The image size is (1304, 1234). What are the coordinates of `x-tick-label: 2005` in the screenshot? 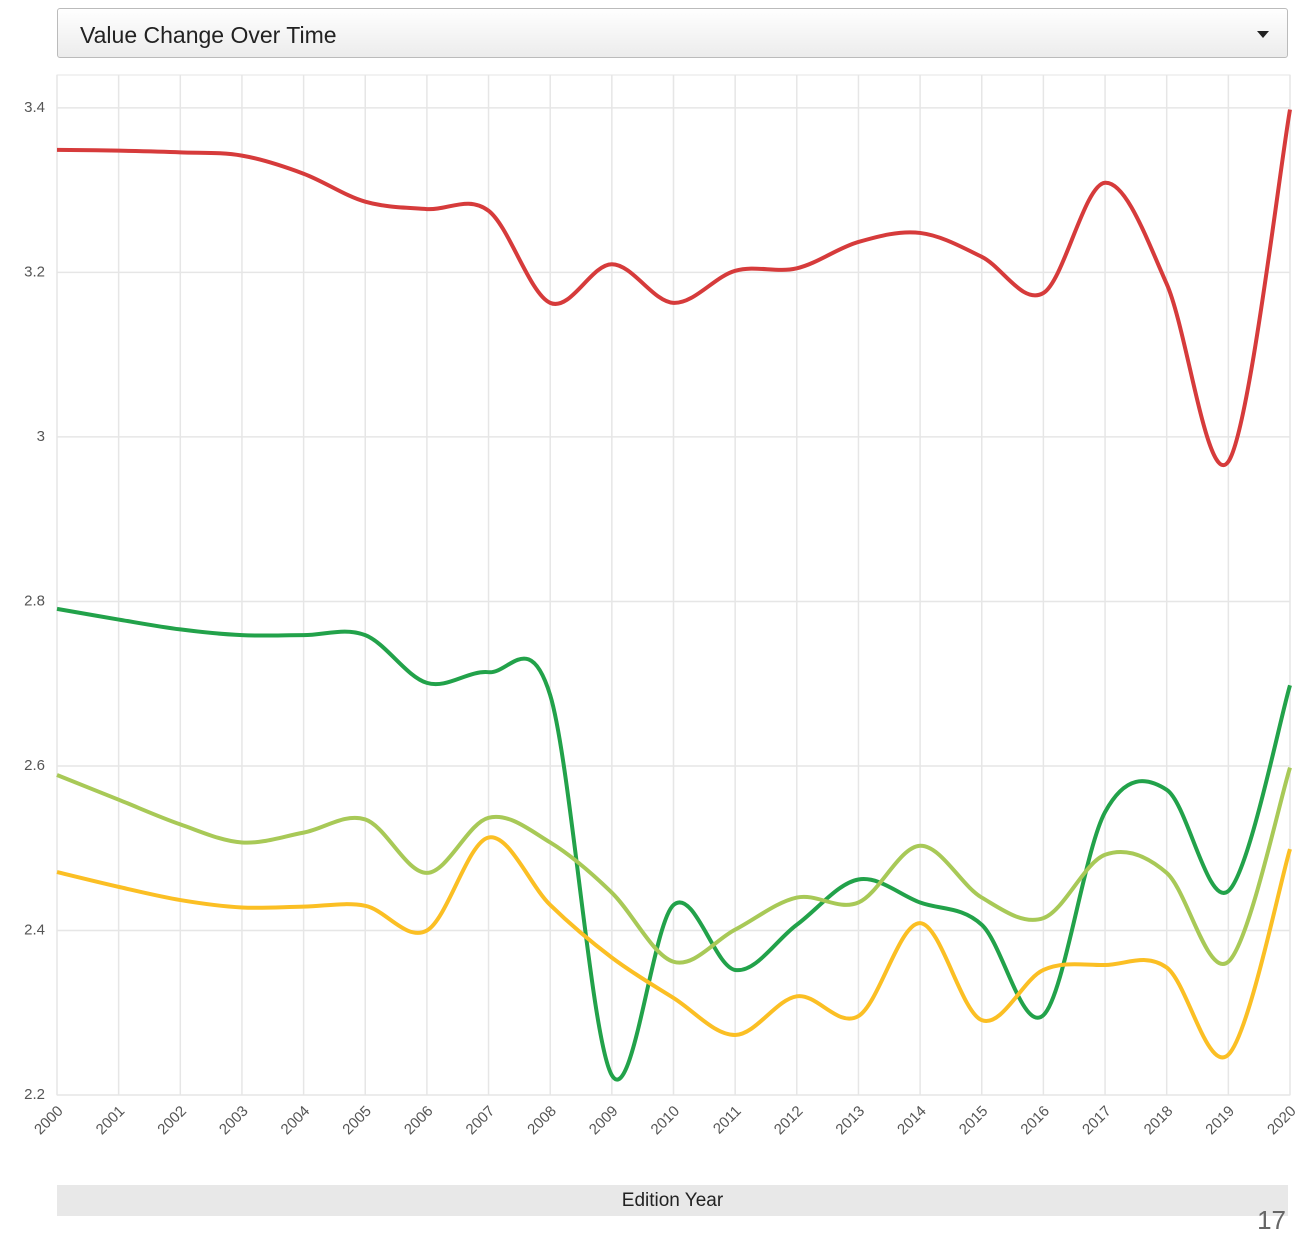 It's located at (357, 1121).